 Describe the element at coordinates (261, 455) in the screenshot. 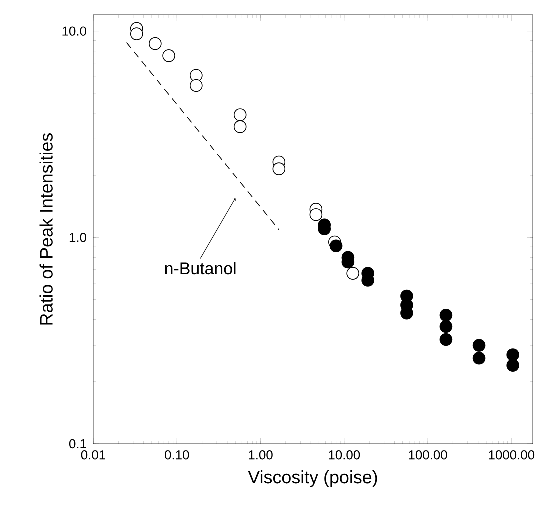

I see `x-tick-label: 1.00` at that location.